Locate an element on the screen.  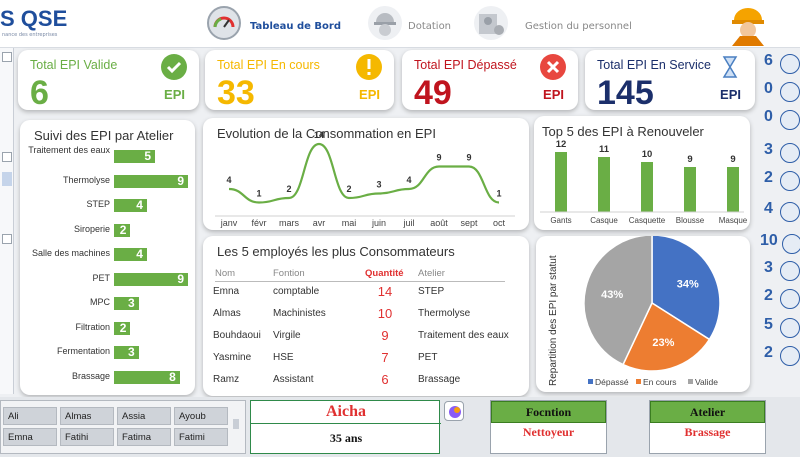
line-x-tick-label: oct is located at coordinates (499, 223).